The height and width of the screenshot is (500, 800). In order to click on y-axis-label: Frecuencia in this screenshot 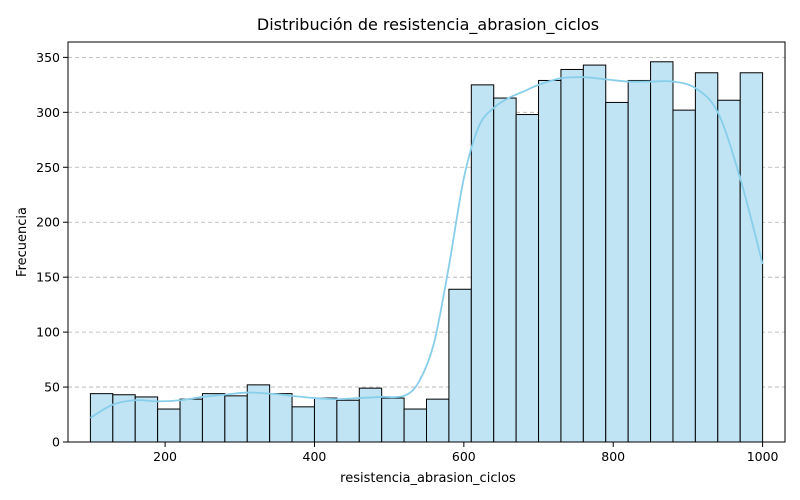, I will do `click(22, 242)`.